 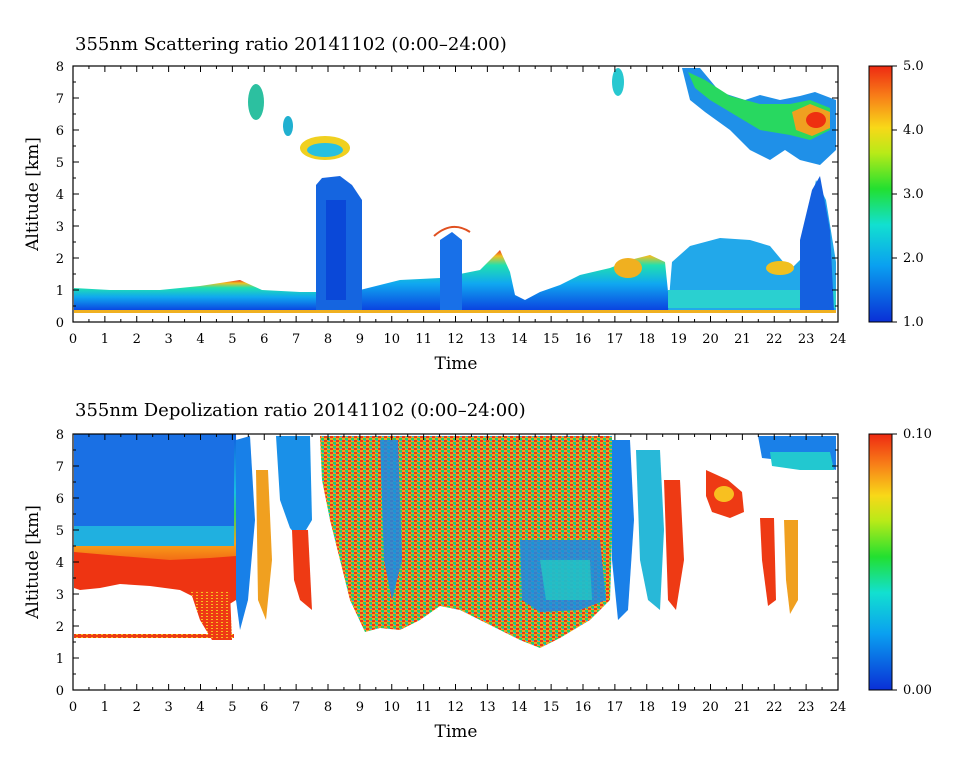 I want to click on x-tick-label: 8, so click(x=328, y=707).